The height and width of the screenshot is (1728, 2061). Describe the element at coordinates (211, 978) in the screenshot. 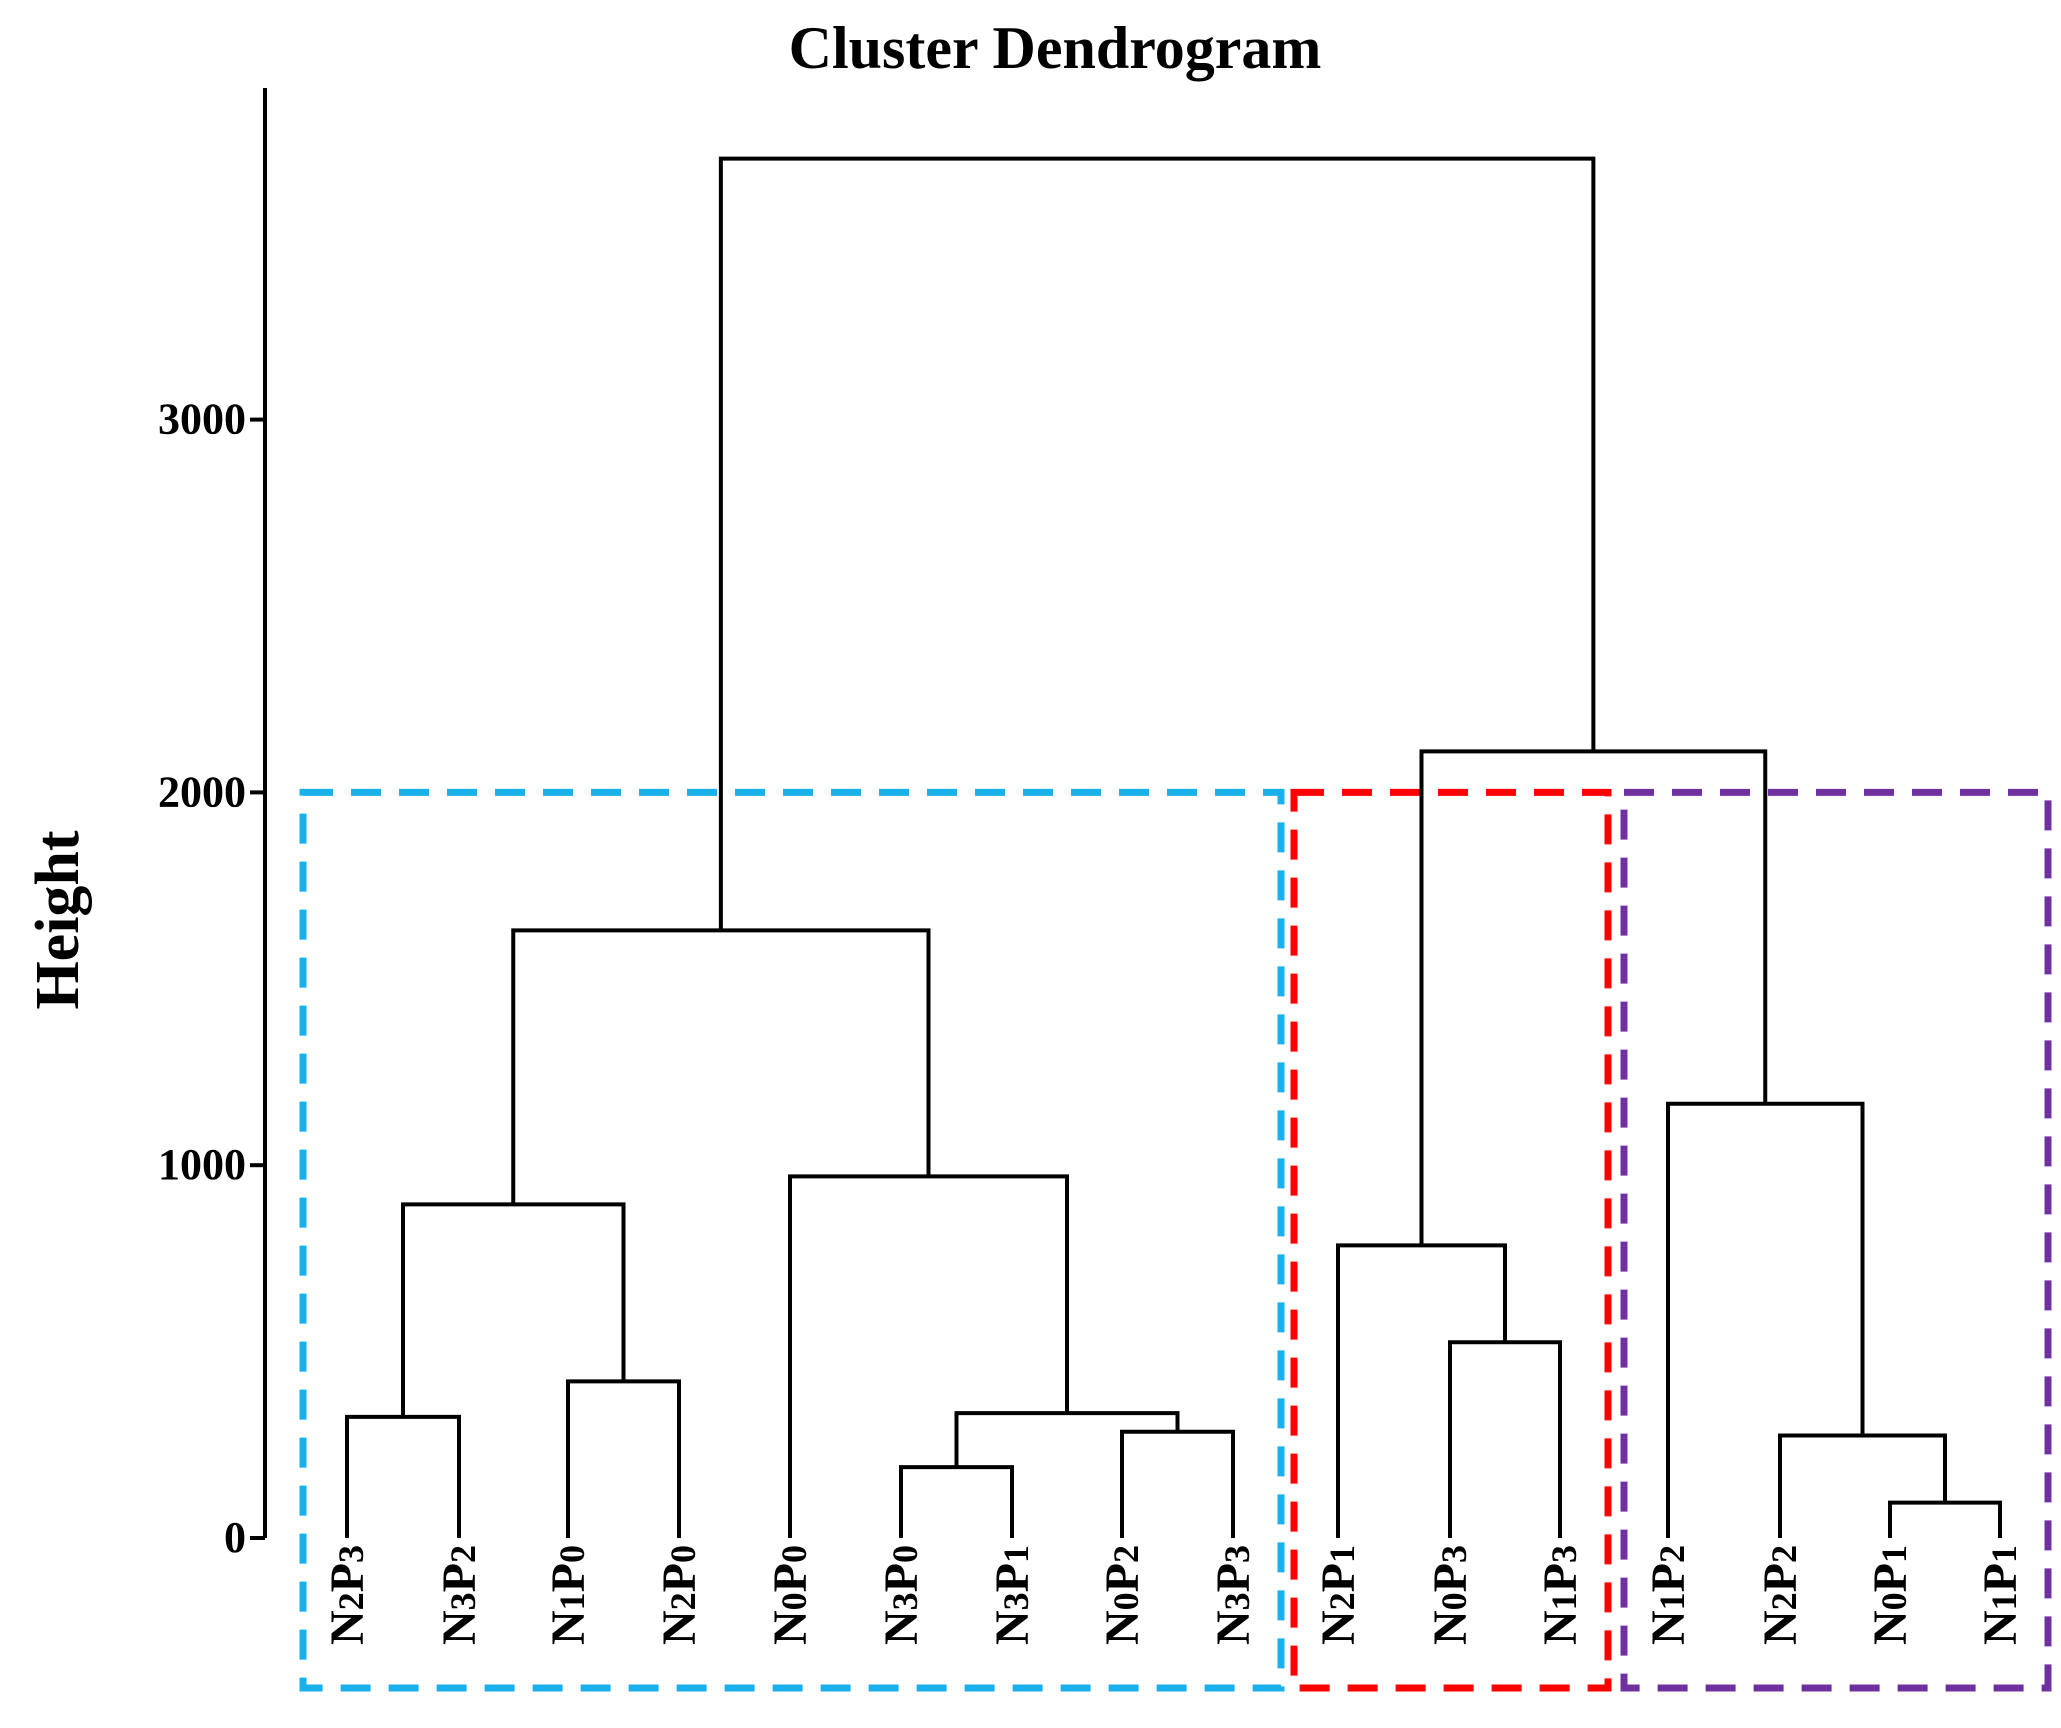

I see `y-axis-ticks: 0 1000 2000 3000` at that location.